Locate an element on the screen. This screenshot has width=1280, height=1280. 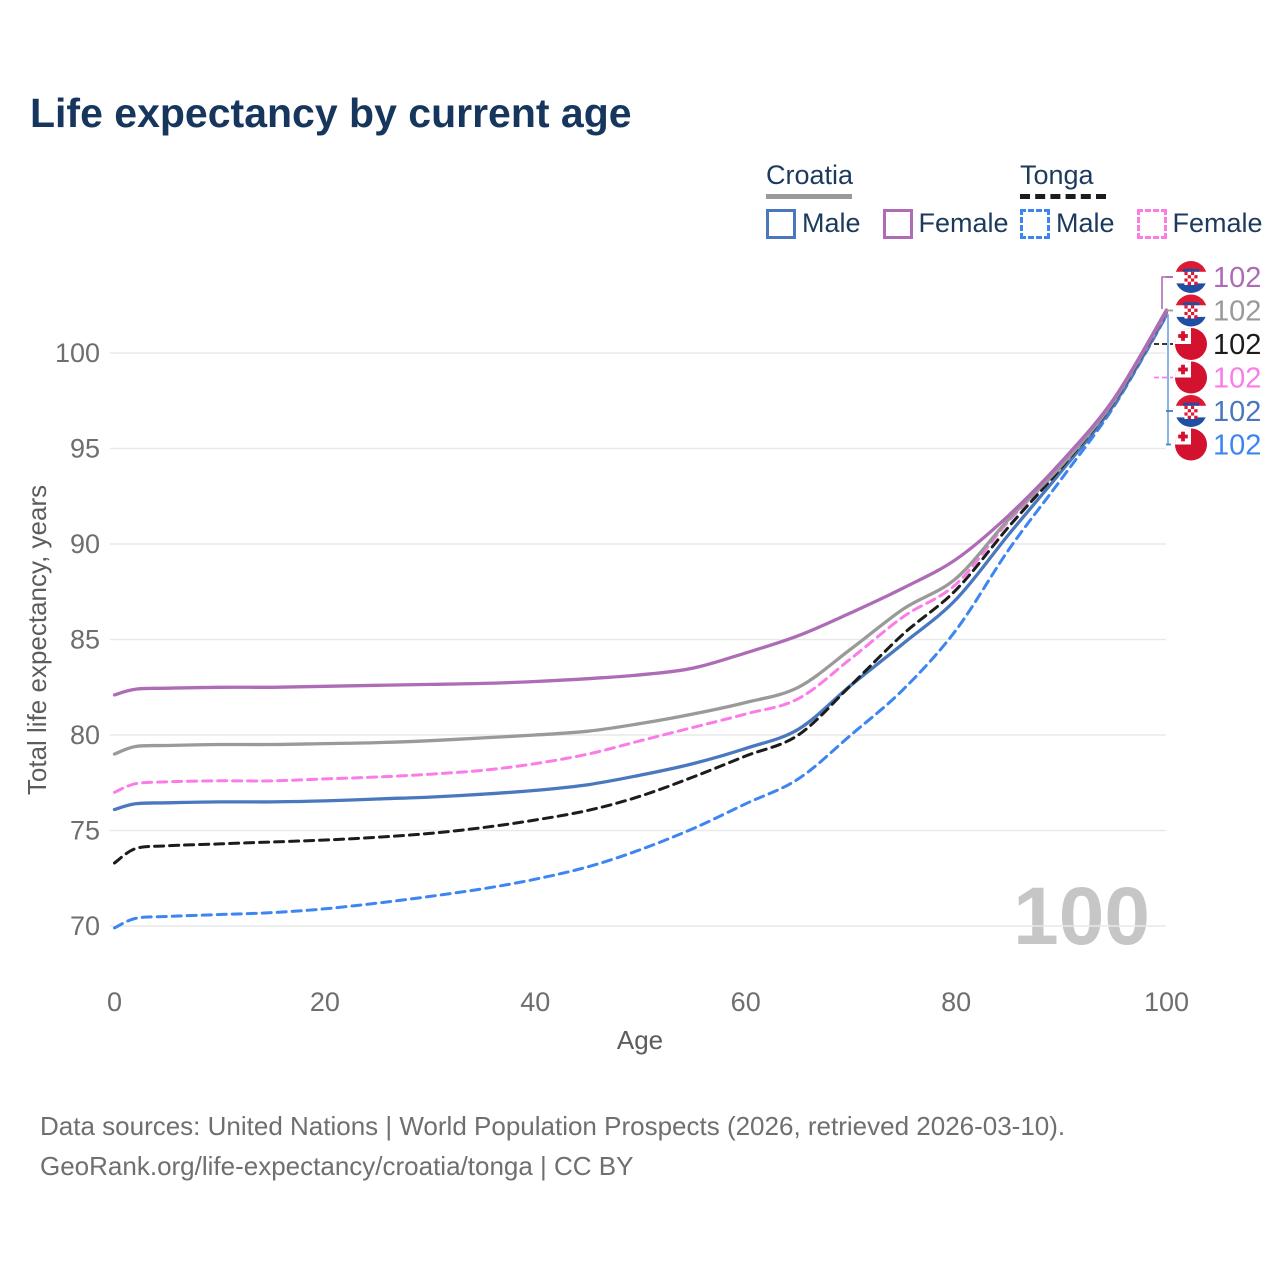
legend-swatch-croatia-male is located at coordinates (781, 223).